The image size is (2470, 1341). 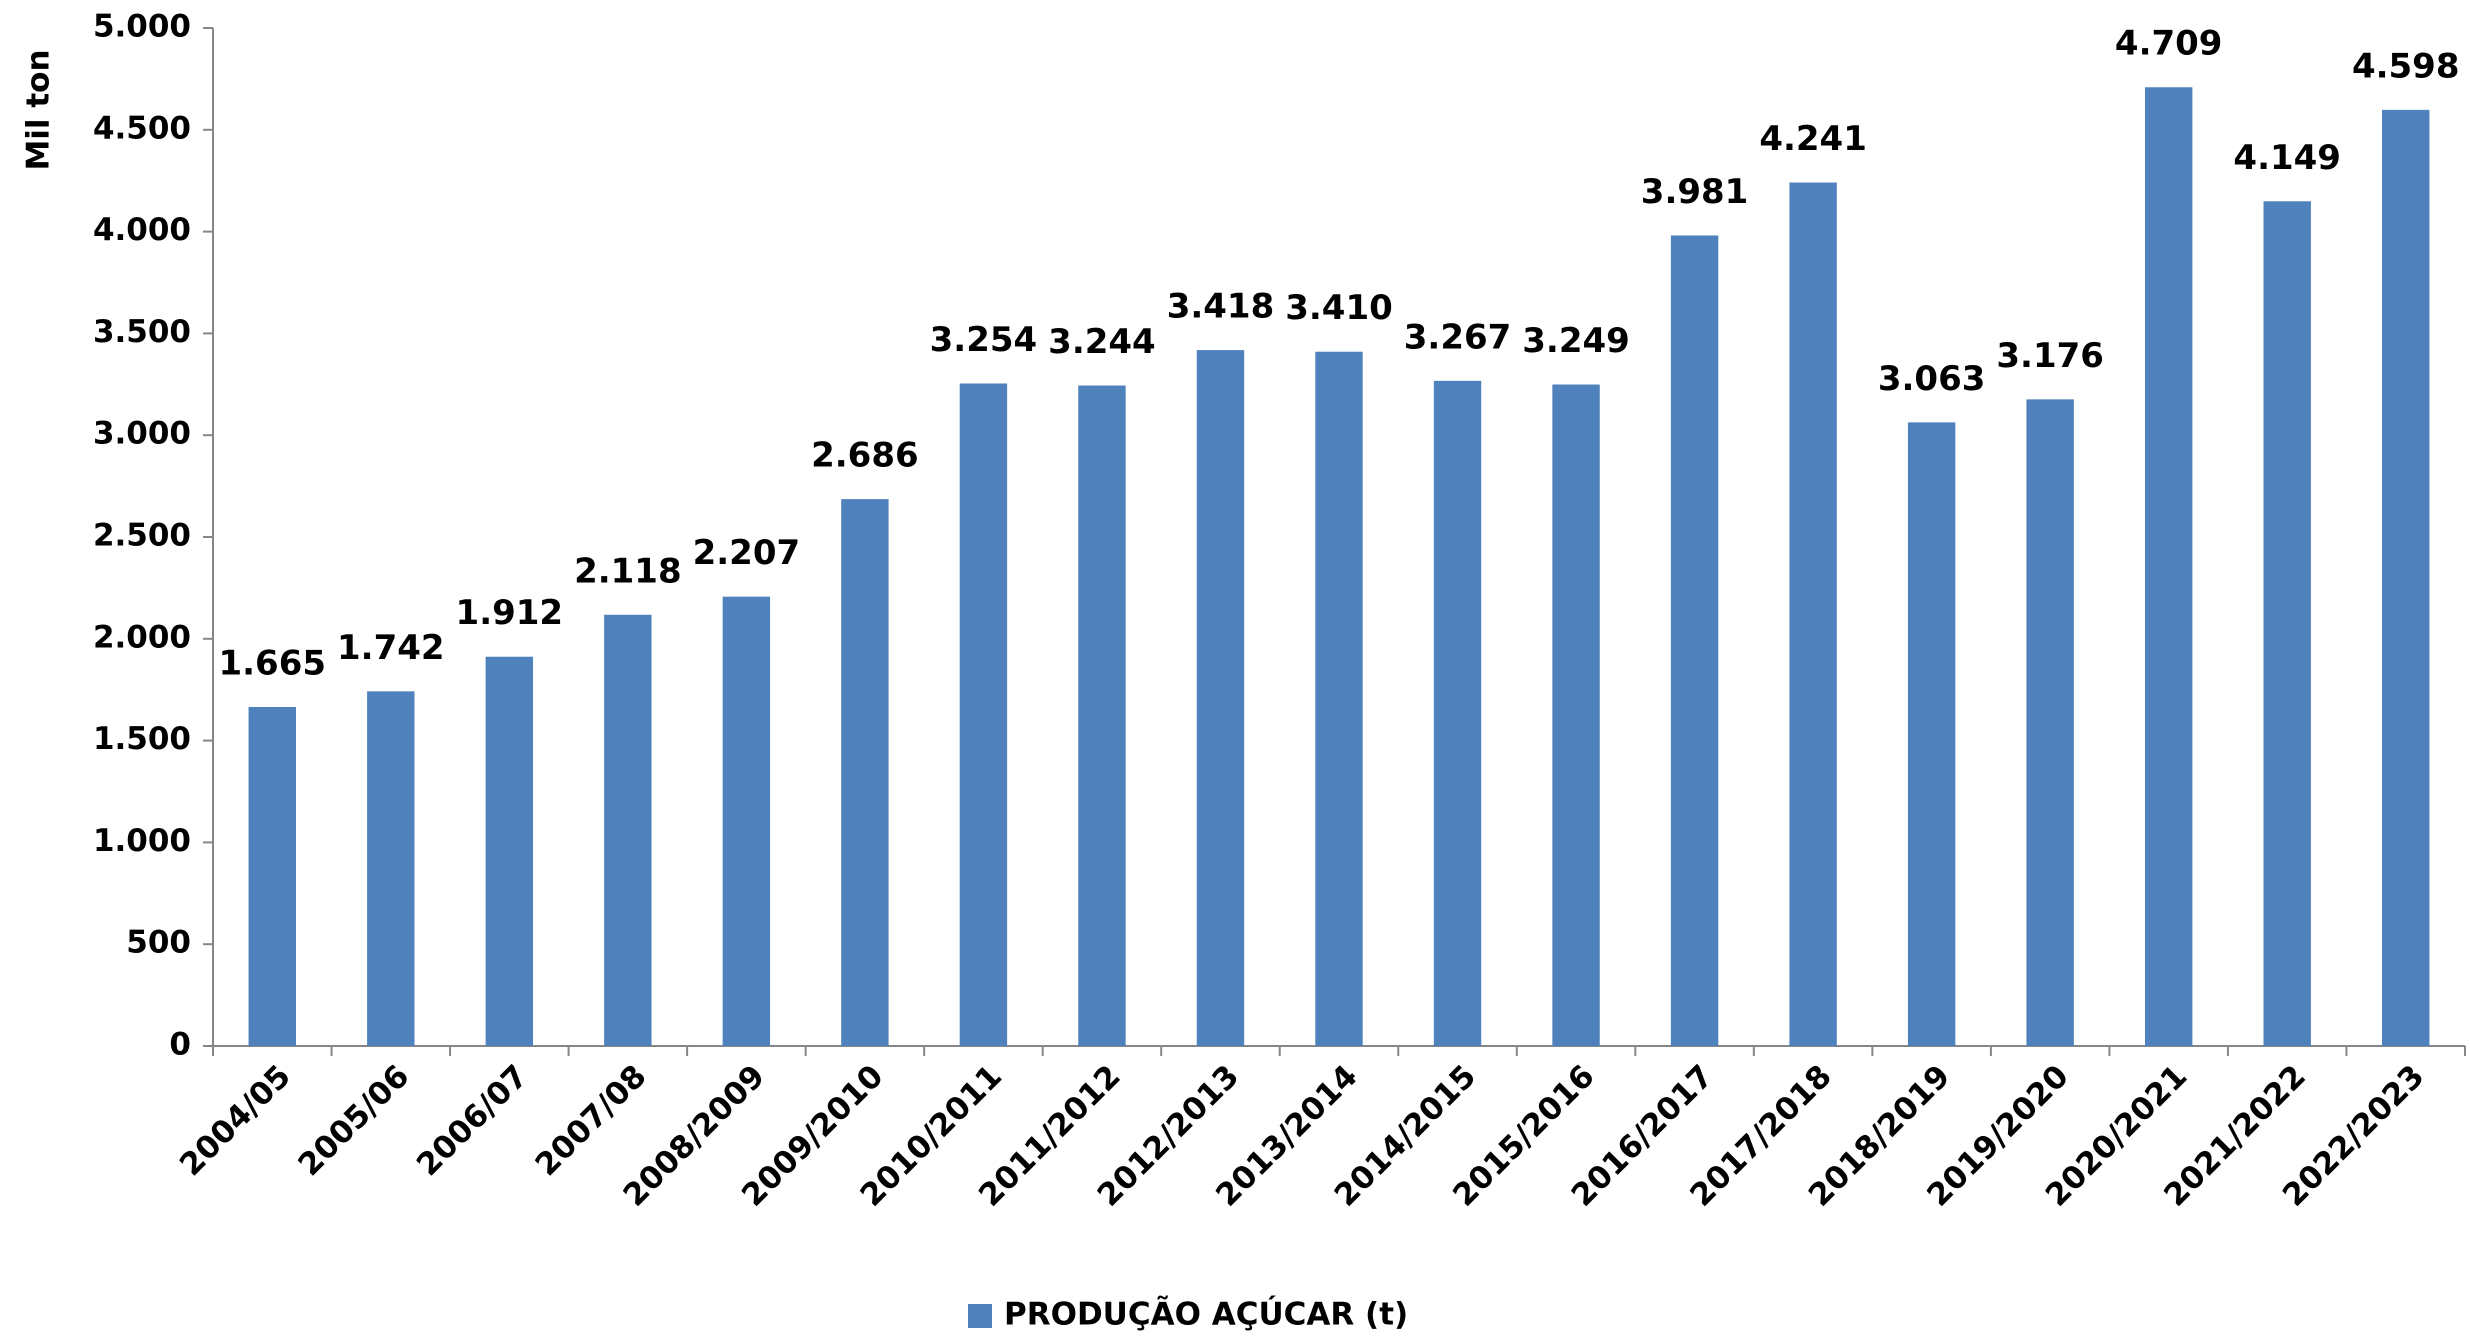 What do you see at coordinates (1206, 1314) in the screenshot?
I see `legend-label: PRODUÇÃO AÇÚCAR (t)` at bounding box center [1206, 1314].